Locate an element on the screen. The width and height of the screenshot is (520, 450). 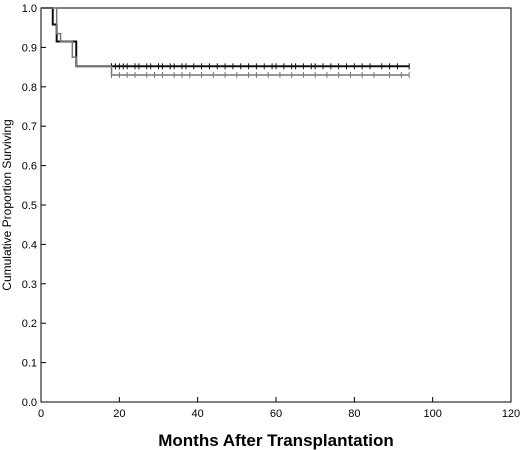
x-tick-label: 80 is located at coordinates (354, 414).